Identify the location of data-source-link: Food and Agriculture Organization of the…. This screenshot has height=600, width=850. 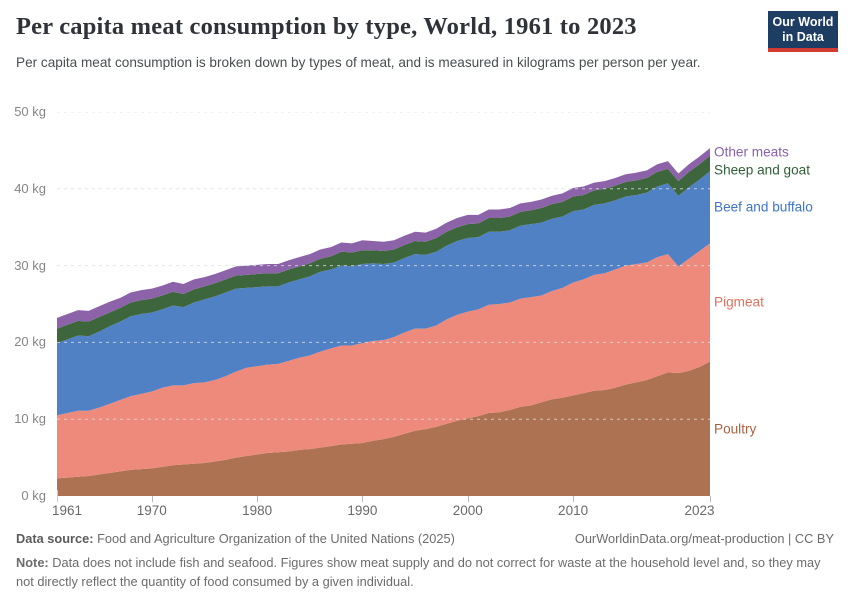
(274, 538).